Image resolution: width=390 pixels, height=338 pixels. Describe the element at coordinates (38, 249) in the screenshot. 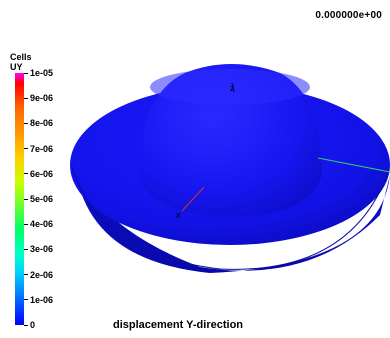

I see `colorbar-tick: 3e-06` at that location.